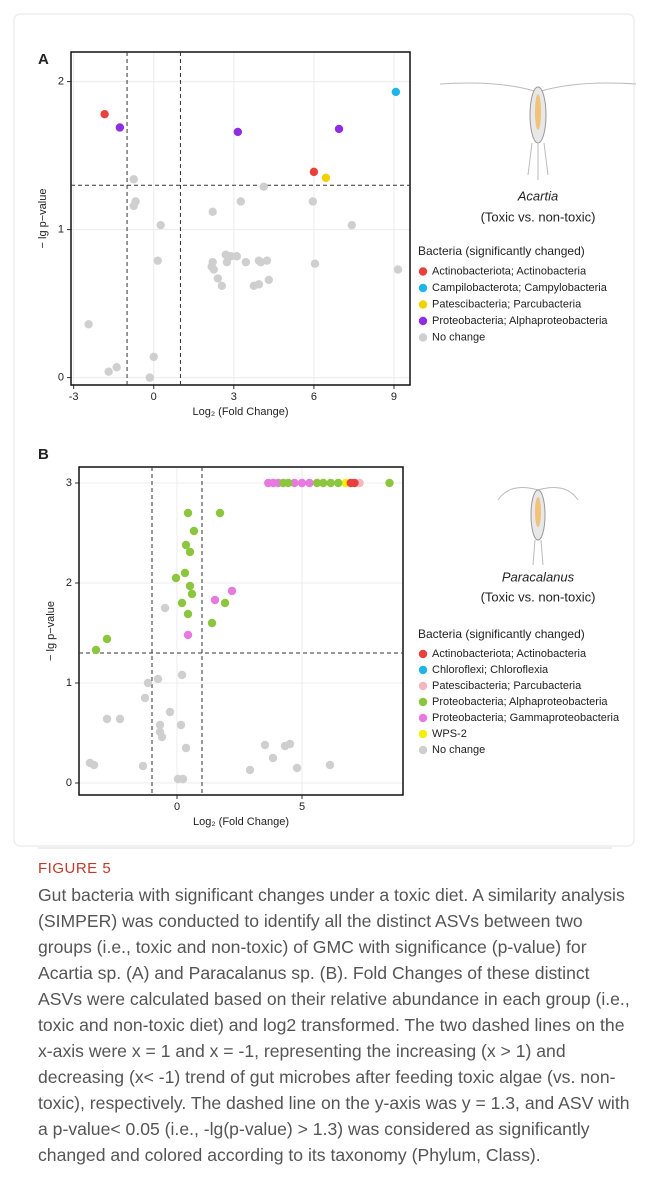  Describe the element at coordinates (538, 576) in the screenshot. I see `species-name: Paracalanus` at that location.